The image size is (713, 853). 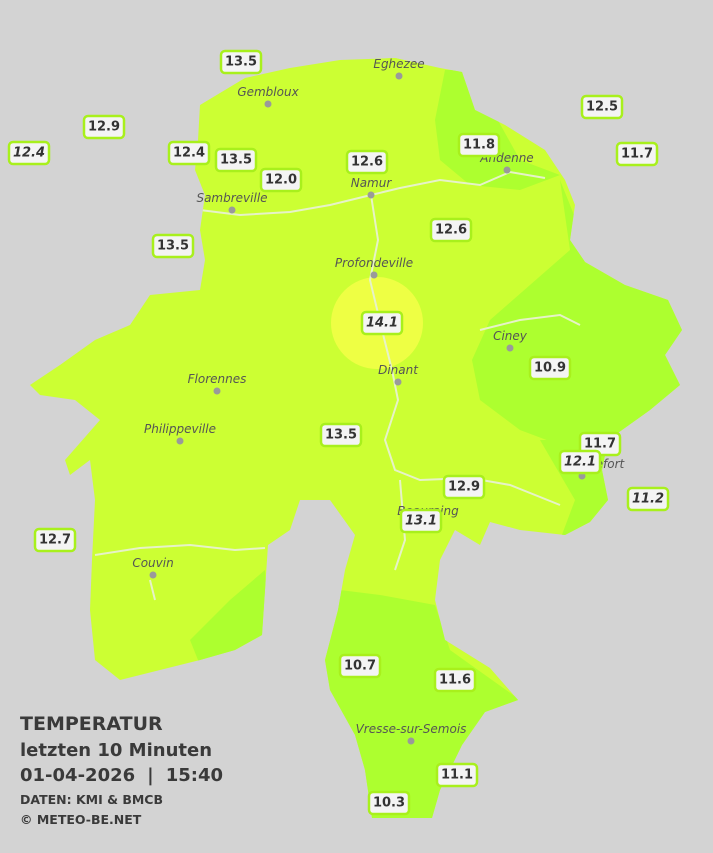 What do you see at coordinates (372, 183) in the screenshot?
I see `city-label: Namur` at bounding box center [372, 183].